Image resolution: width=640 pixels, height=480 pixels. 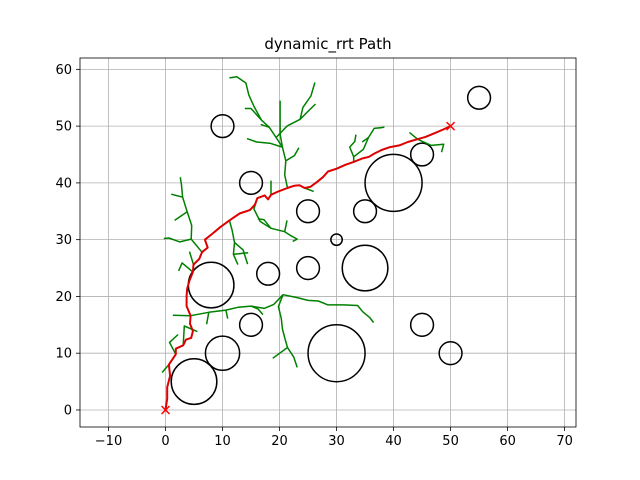 I want to click on y-tick-label: 30, so click(x=63, y=240).